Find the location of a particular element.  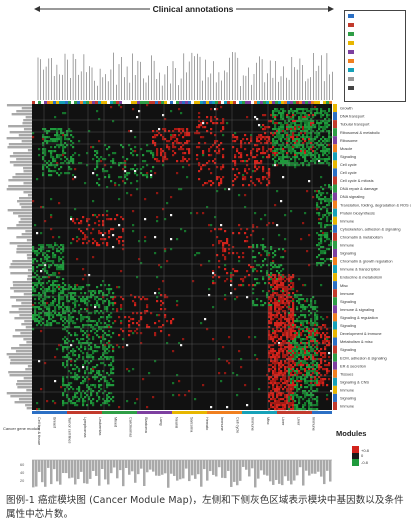

legend-swatch is located at coordinates (351, 52).